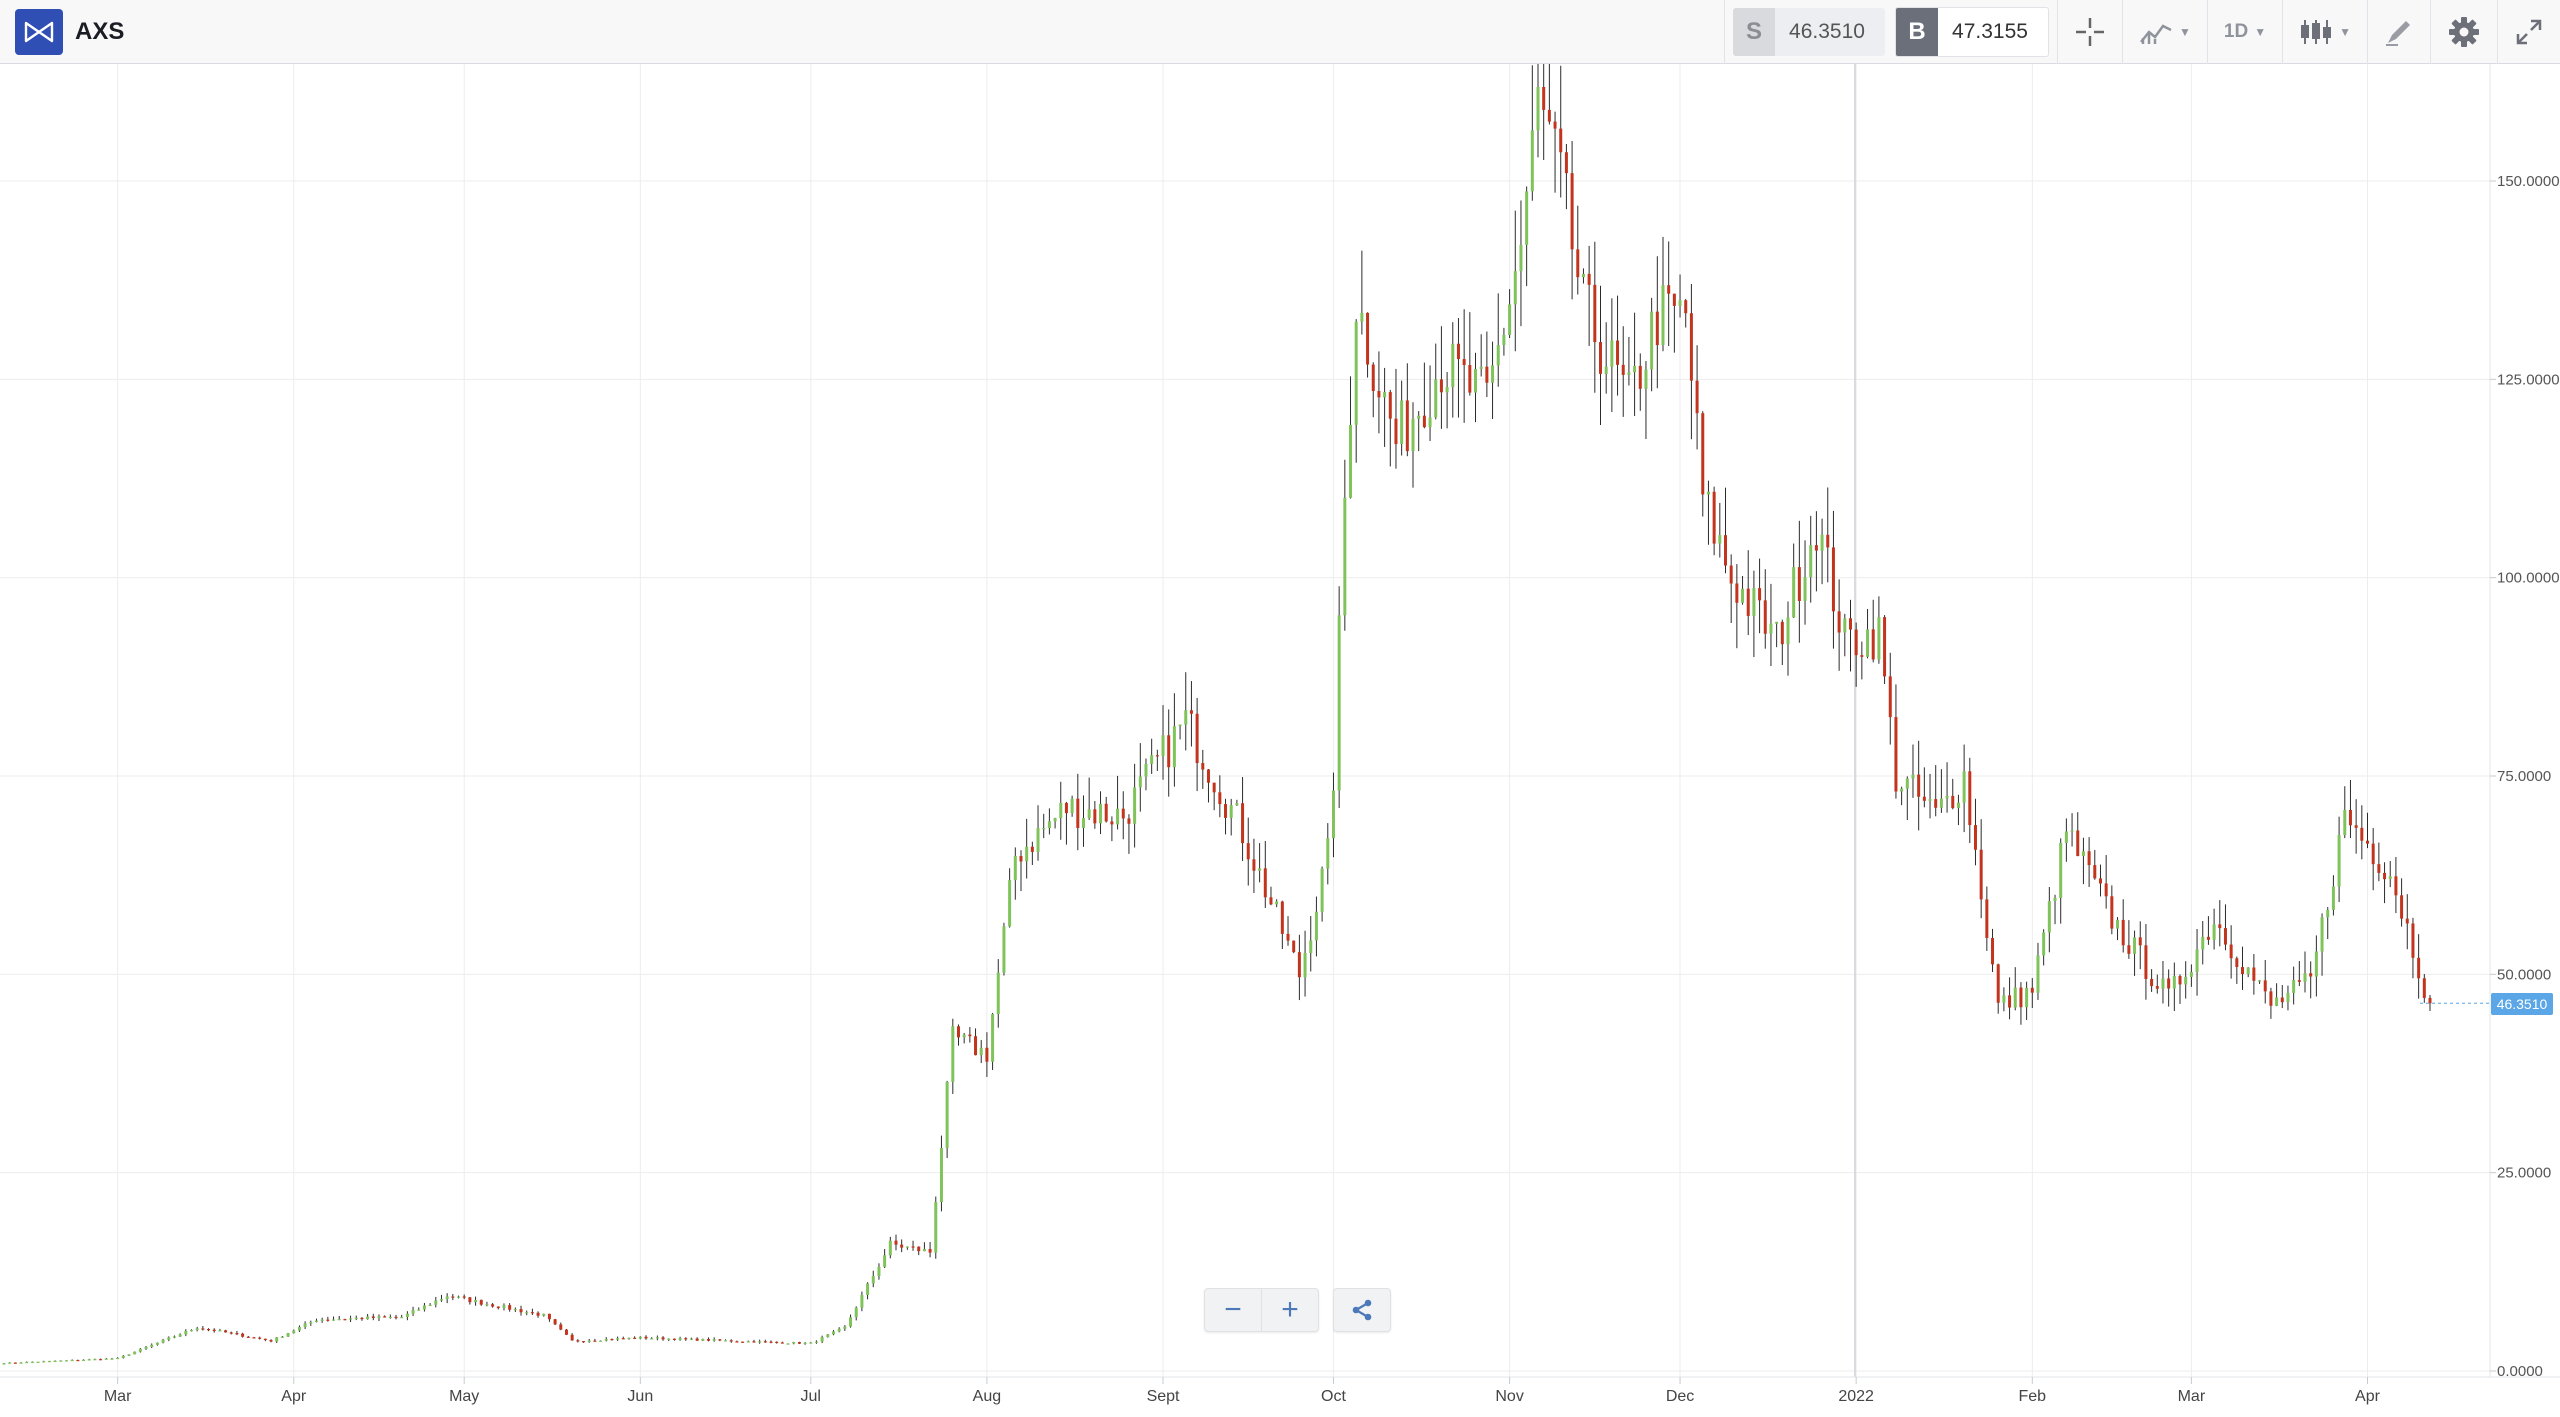 The width and height of the screenshot is (2560, 1417). I want to click on chevron-down-icon: ▼, so click(2185, 32).